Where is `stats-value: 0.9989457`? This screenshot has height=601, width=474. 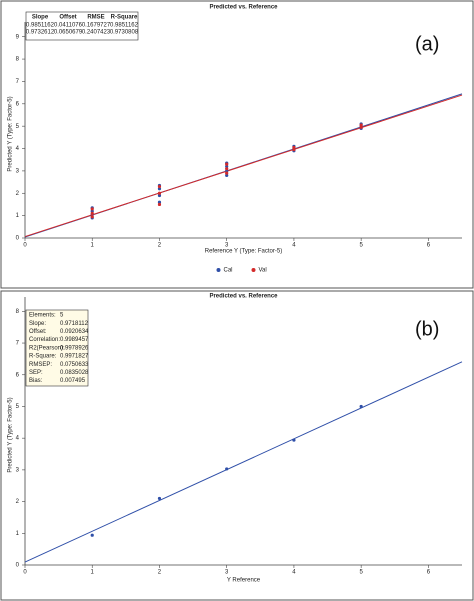
stats-value: 0.9989457 is located at coordinates (74, 340).